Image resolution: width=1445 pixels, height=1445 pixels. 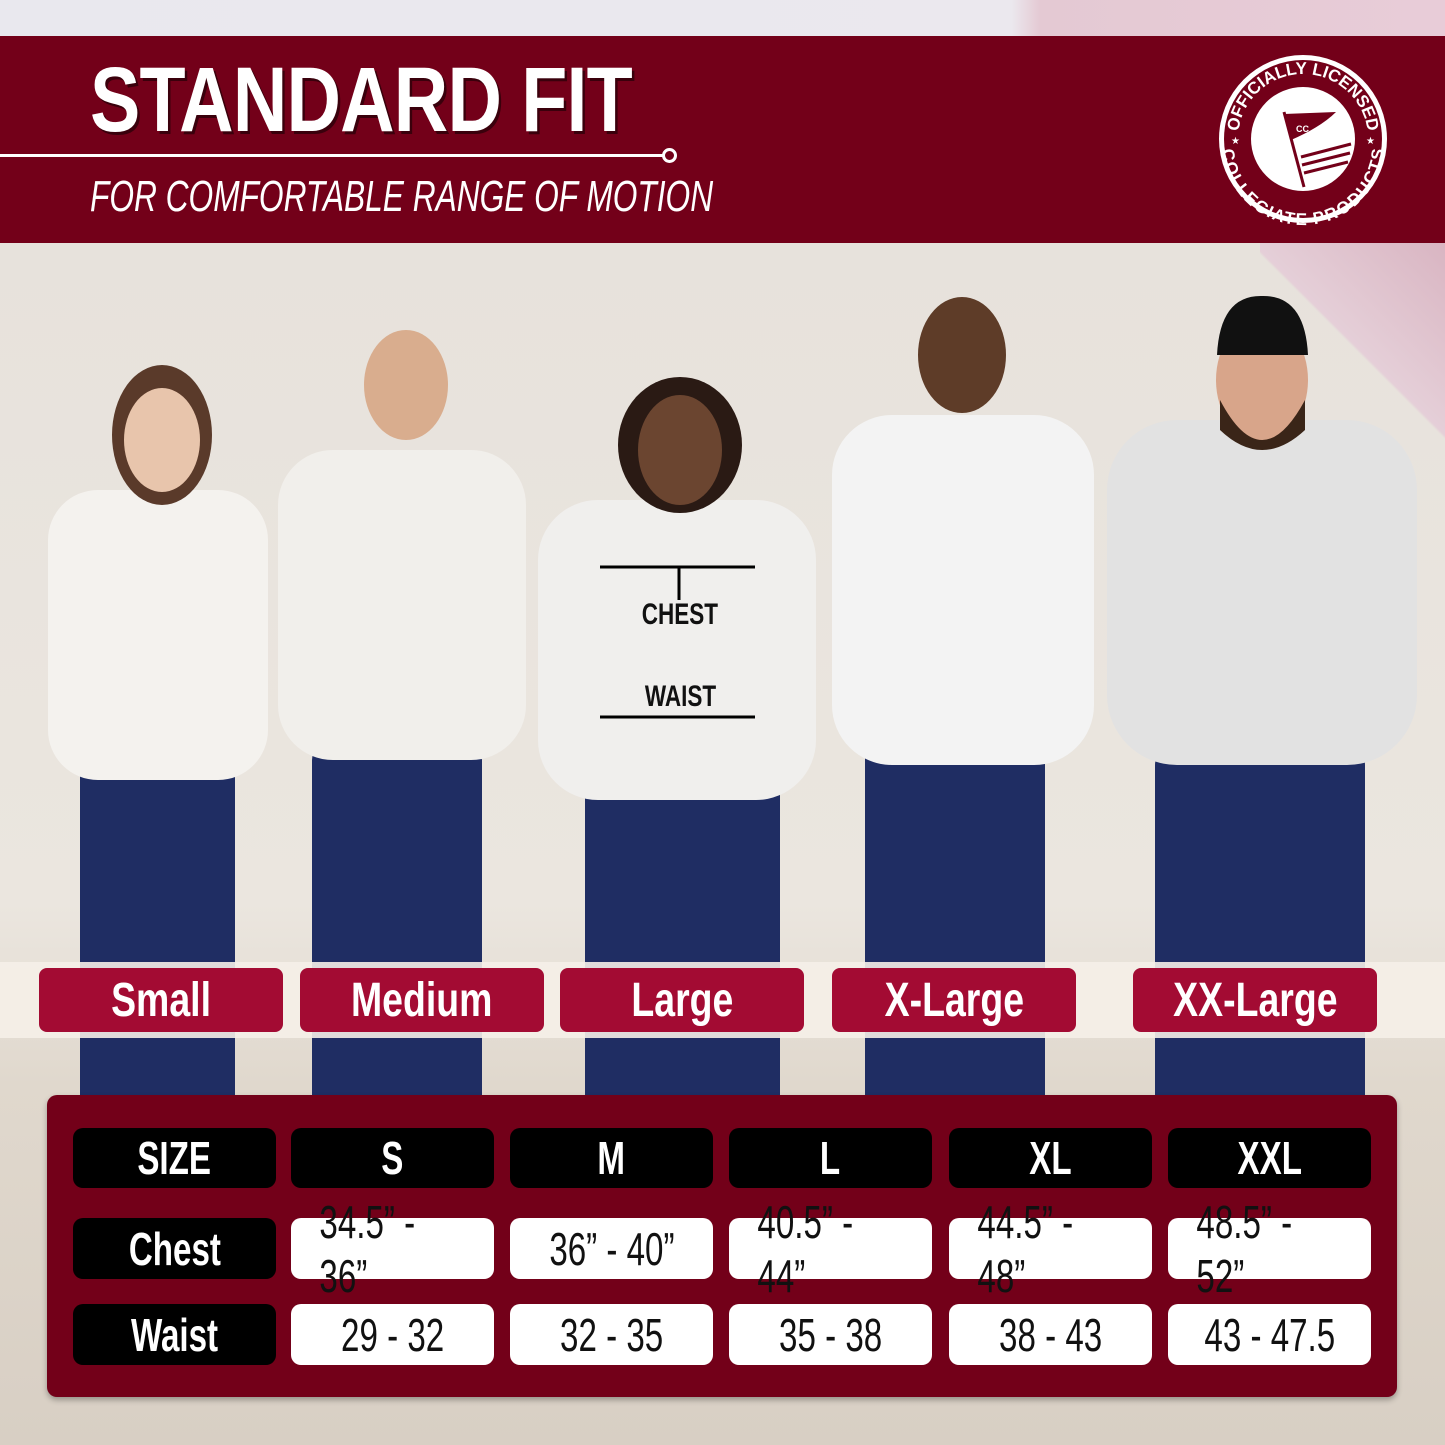 I want to click on waist-cell-xxl: 43 - 47.5, so click(x=1269, y=1334).